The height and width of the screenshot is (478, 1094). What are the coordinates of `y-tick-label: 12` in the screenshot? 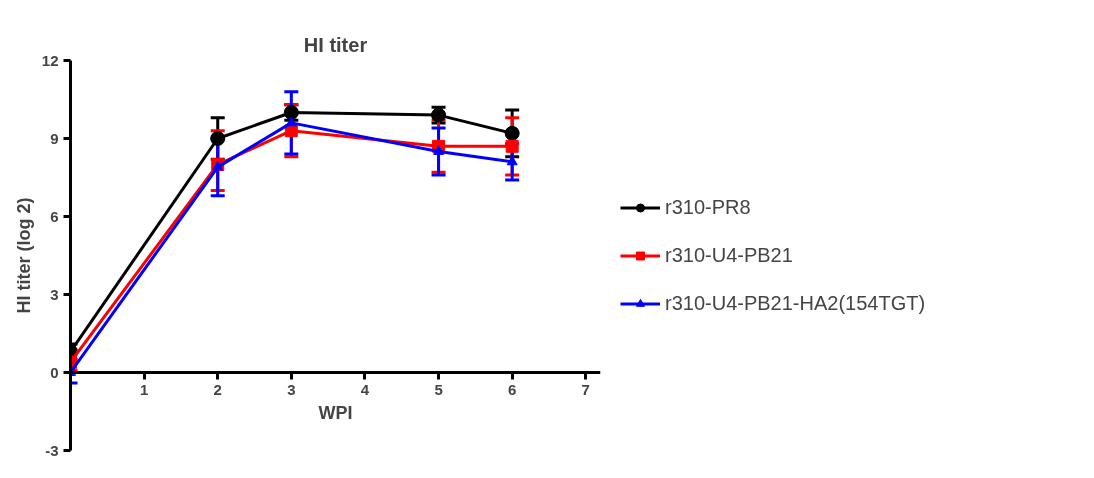 It's located at (50, 60).